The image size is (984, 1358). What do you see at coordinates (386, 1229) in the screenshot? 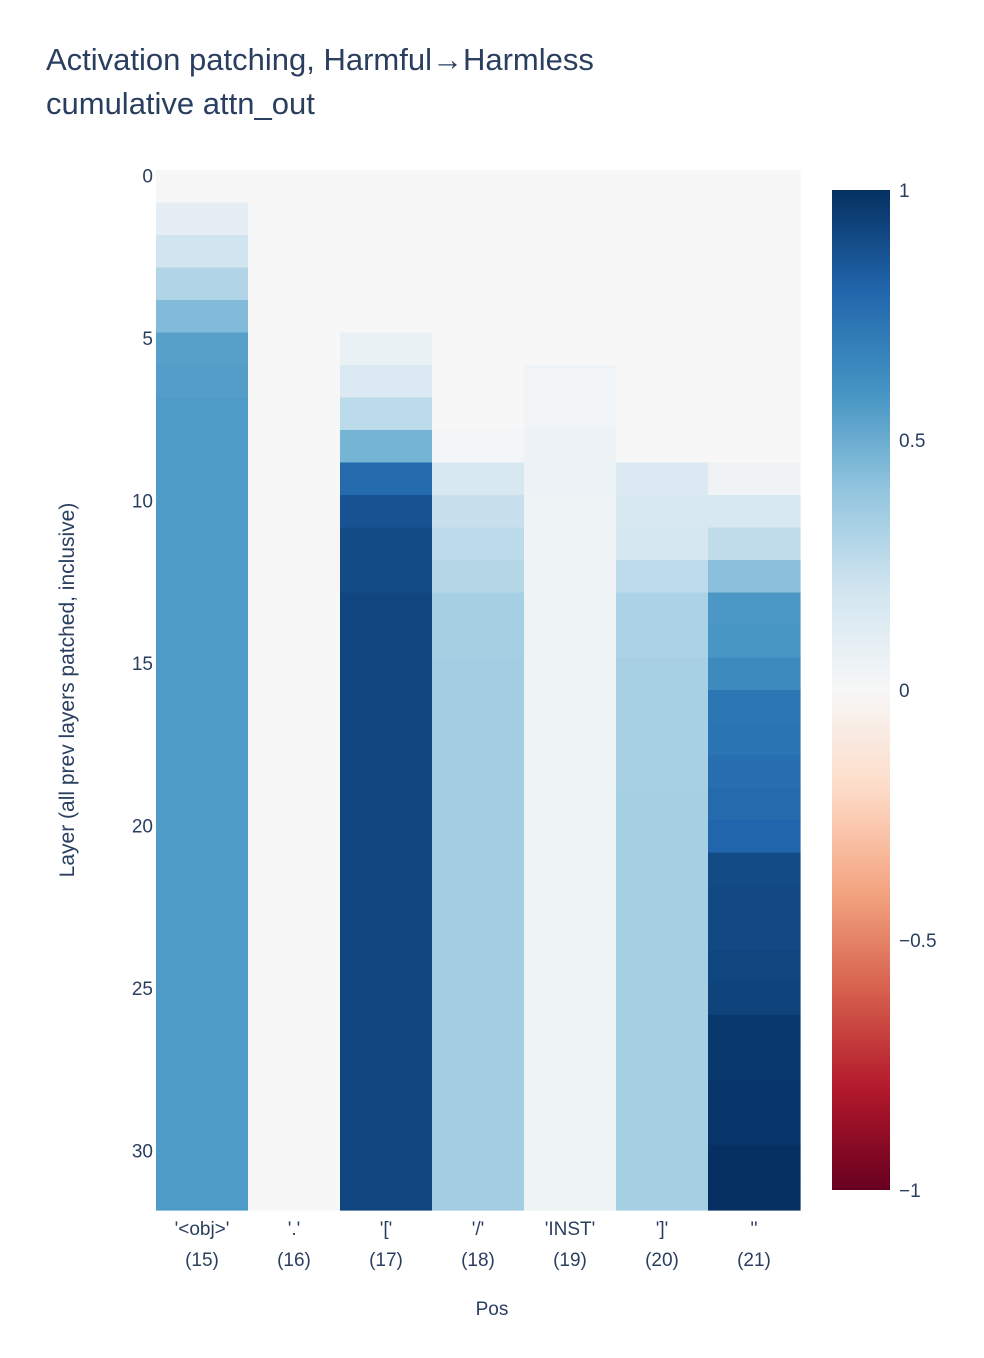
I see `x-tick-label: '['` at bounding box center [386, 1229].